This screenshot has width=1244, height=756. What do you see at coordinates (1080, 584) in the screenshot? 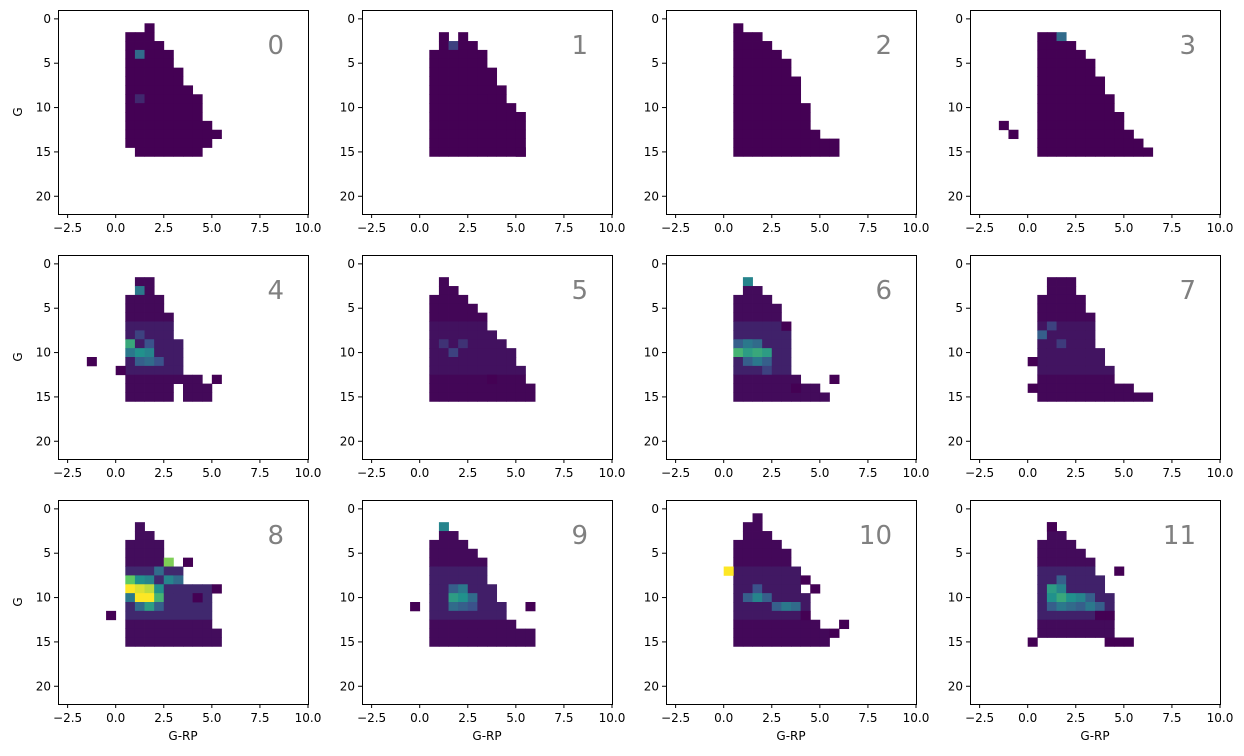
I see `histogram-cells` at bounding box center [1080, 584].